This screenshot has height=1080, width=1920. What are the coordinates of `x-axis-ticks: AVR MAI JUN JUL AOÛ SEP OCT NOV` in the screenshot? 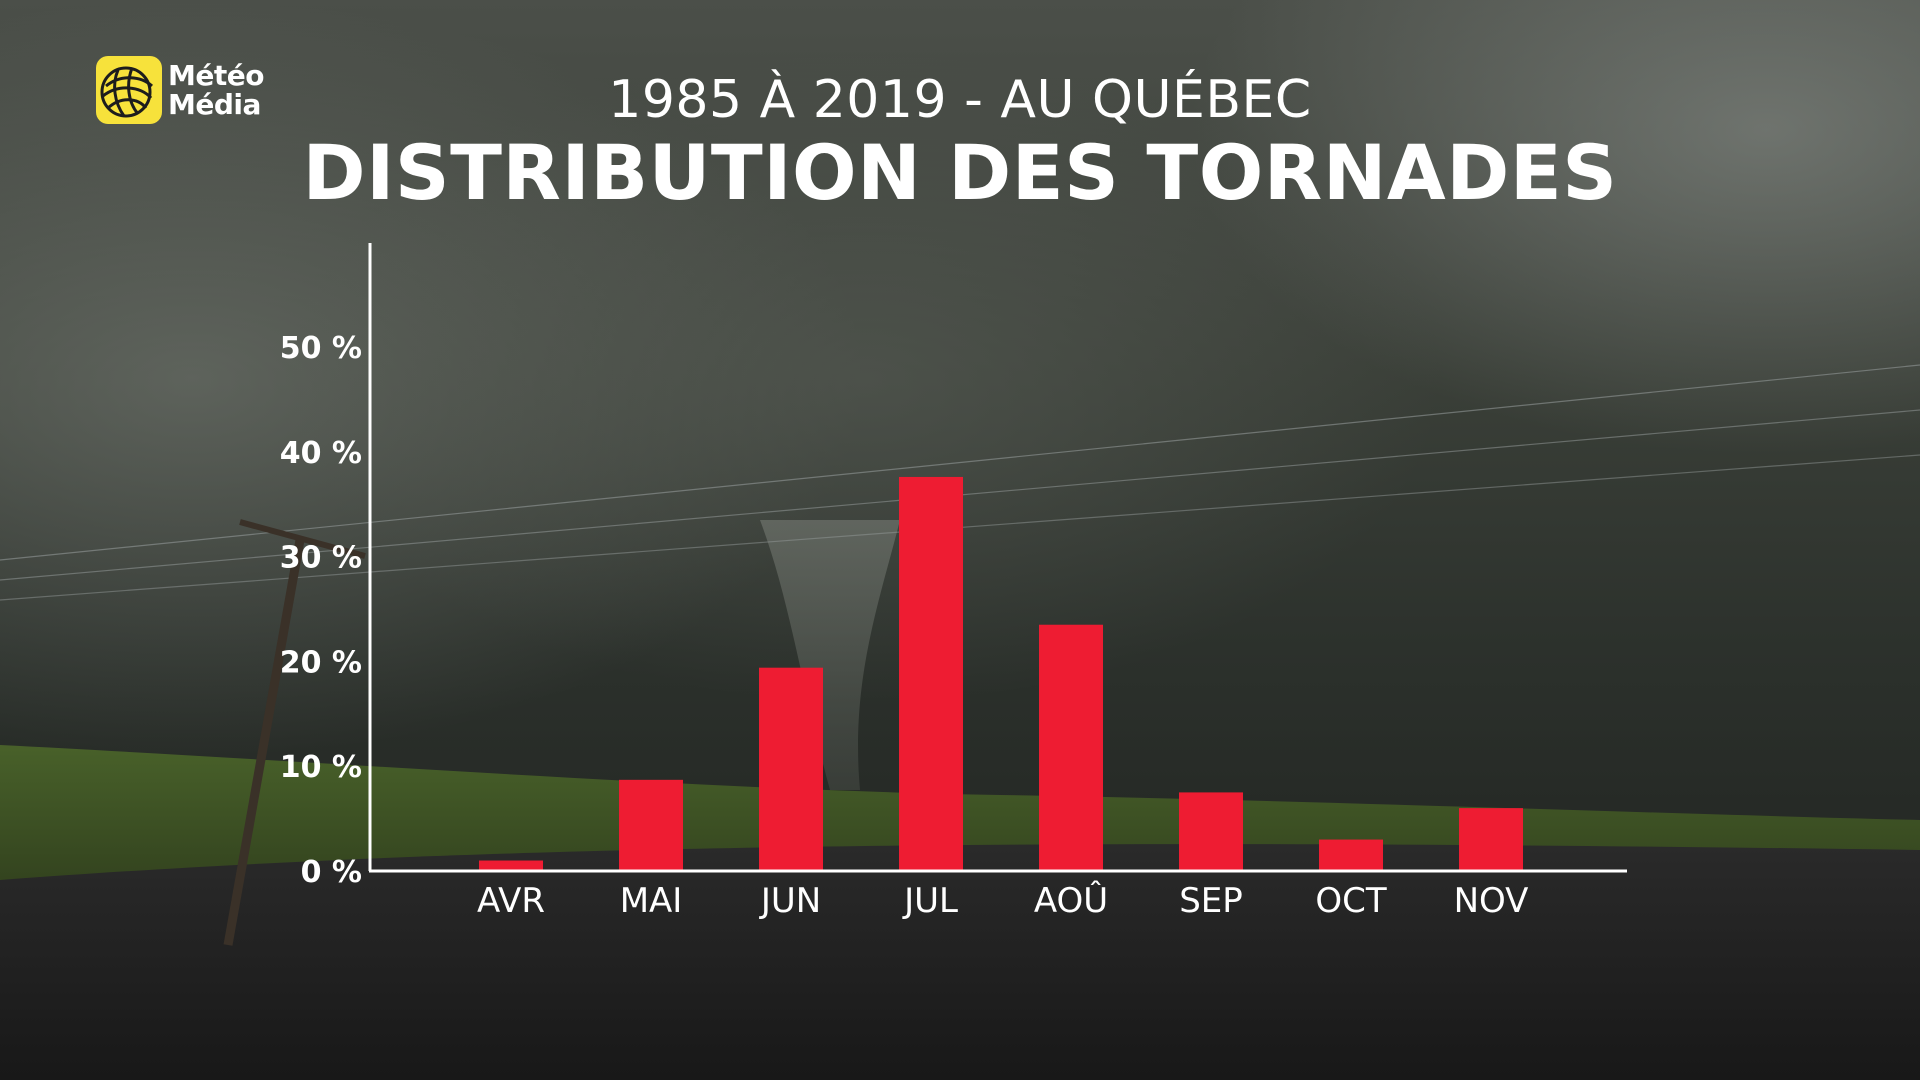 It's located at (1002, 900).